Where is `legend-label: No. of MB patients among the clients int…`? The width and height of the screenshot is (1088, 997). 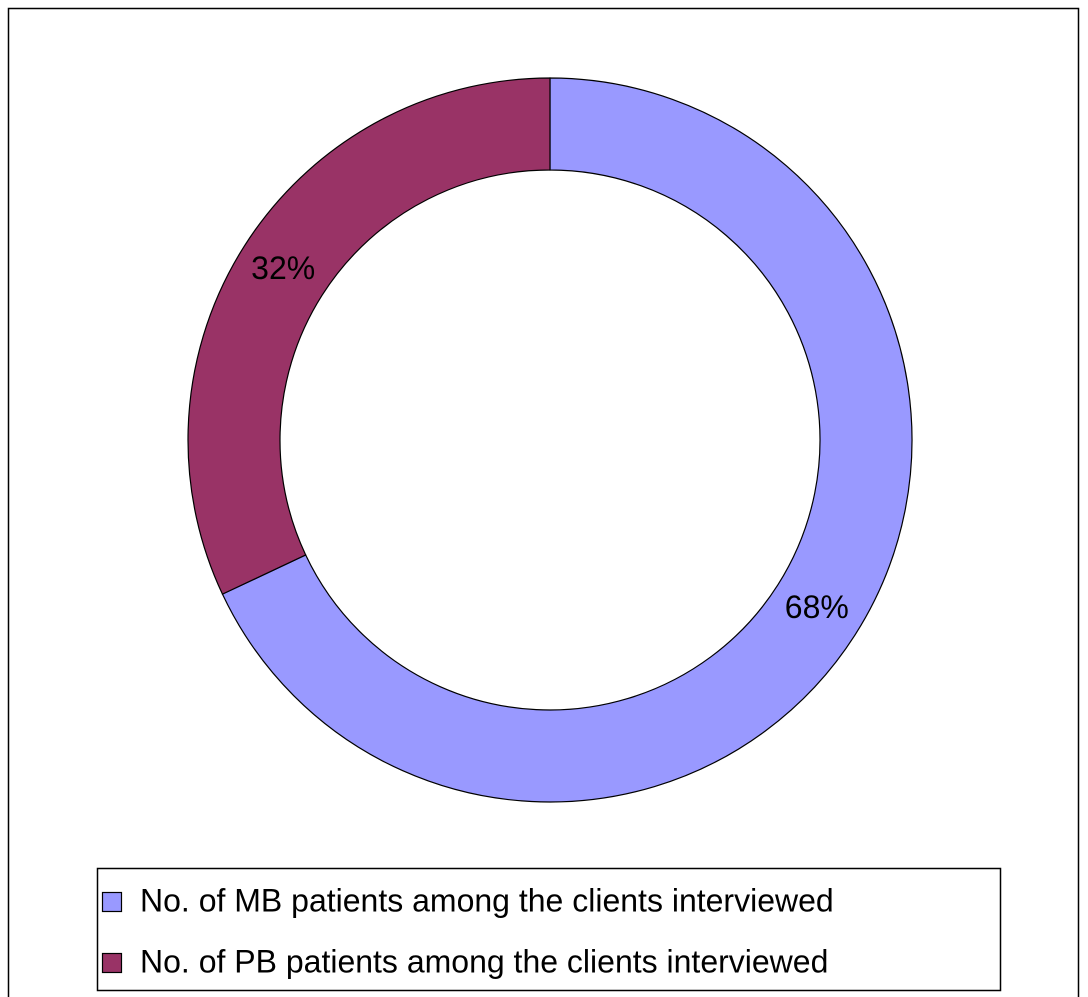
legend-label: No. of MB patients among the clients int… is located at coordinates (487, 900).